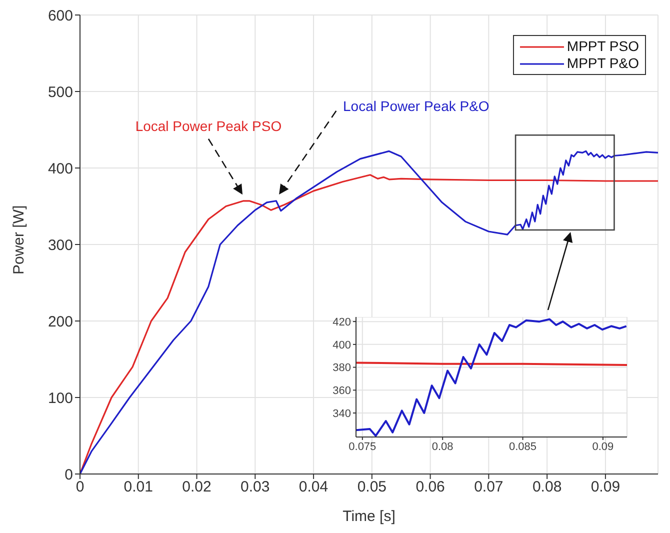 The image size is (670, 533). Describe the element at coordinates (68, 475) in the screenshot. I see `y-tick-label: 0` at that location.